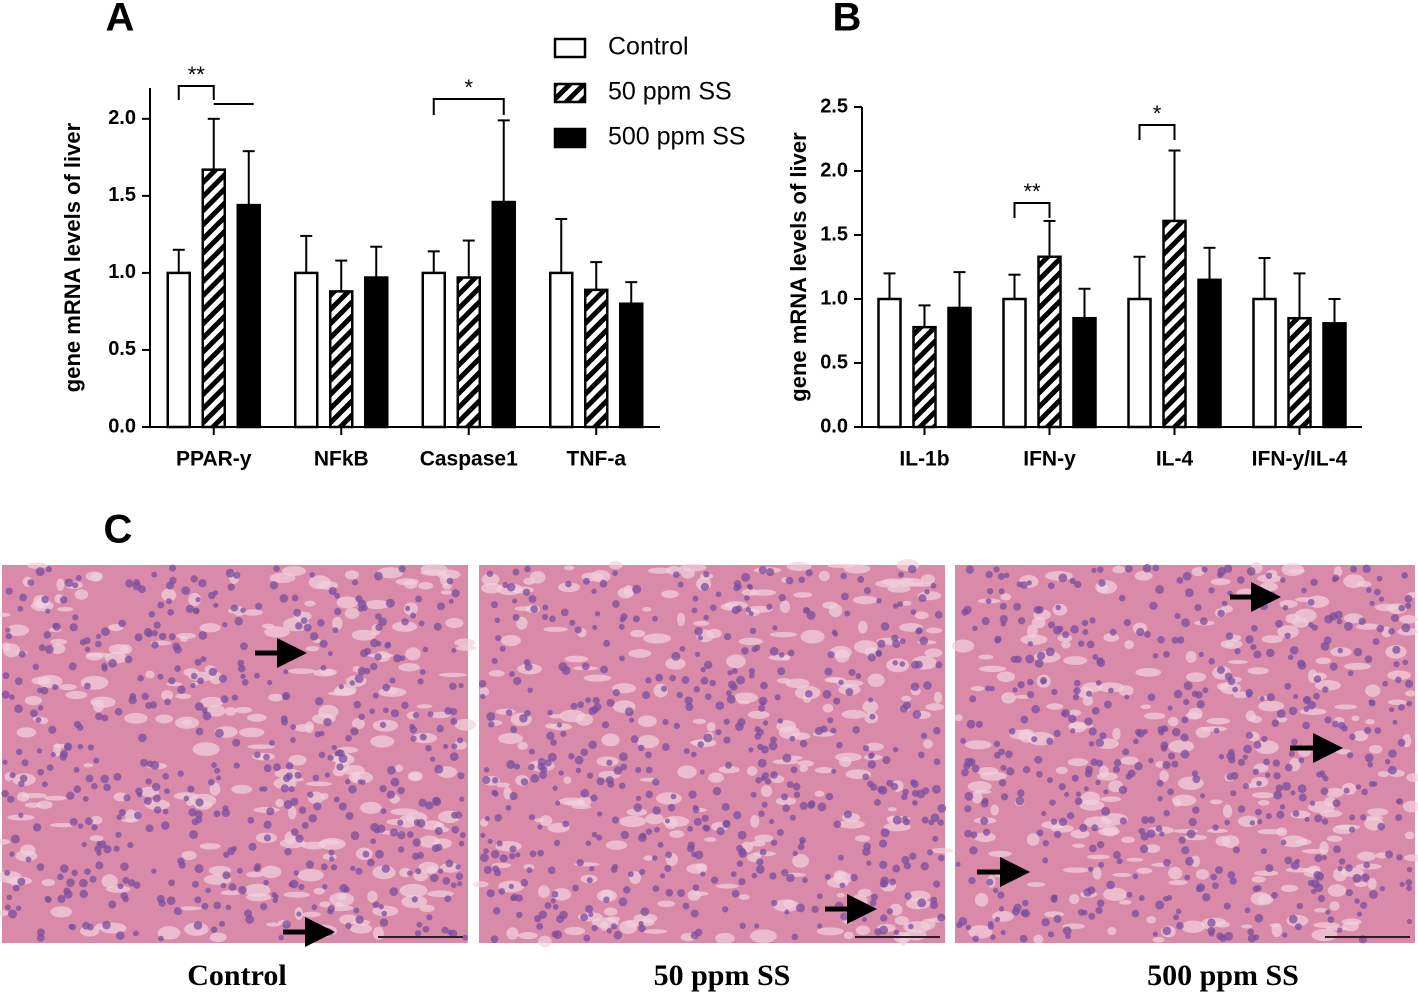 The height and width of the screenshot is (1000, 1418). Describe the element at coordinates (834, 362) in the screenshot. I see `y-tick-label: 0.5` at that location.